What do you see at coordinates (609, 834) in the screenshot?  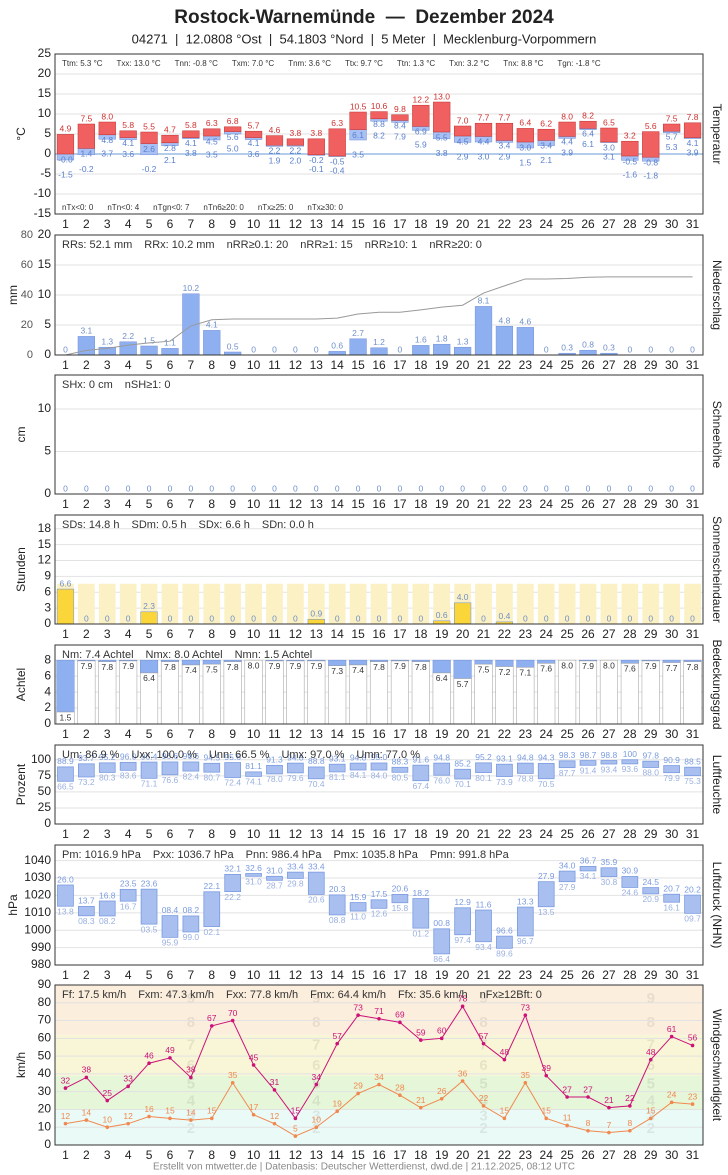 I see `x-tick-label: 27` at bounding box center [609, 834].